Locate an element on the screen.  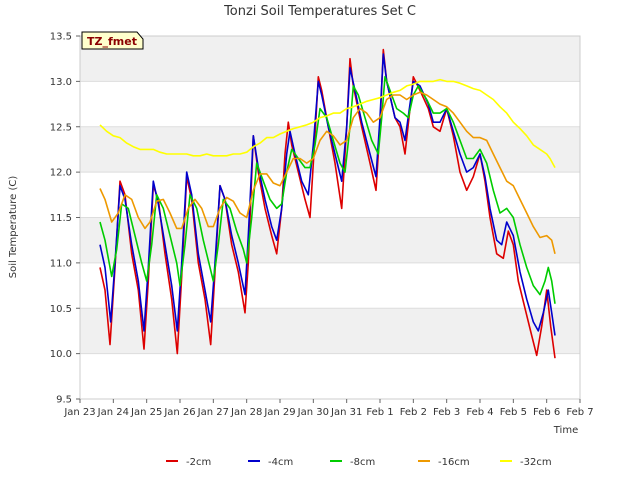
y-tick-label: 11.5 is located at coordinates (61, 218).